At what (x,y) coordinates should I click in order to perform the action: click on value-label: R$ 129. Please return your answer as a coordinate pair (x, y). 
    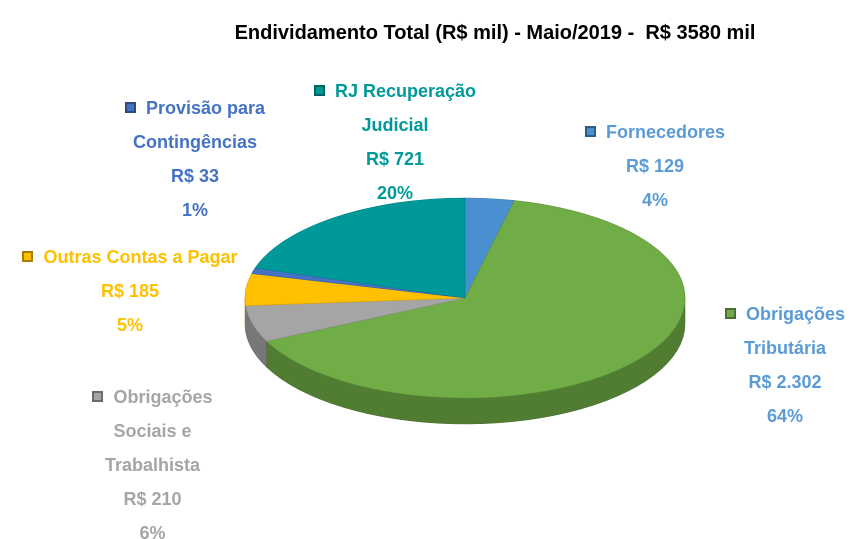
    Looking at the image, I should click on (655, 166).